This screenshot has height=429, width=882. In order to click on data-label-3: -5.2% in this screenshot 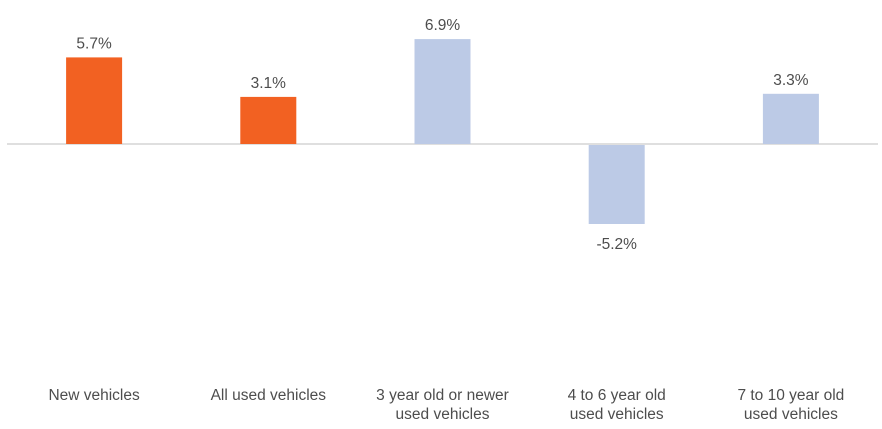, I will do `click(616, 244)`.